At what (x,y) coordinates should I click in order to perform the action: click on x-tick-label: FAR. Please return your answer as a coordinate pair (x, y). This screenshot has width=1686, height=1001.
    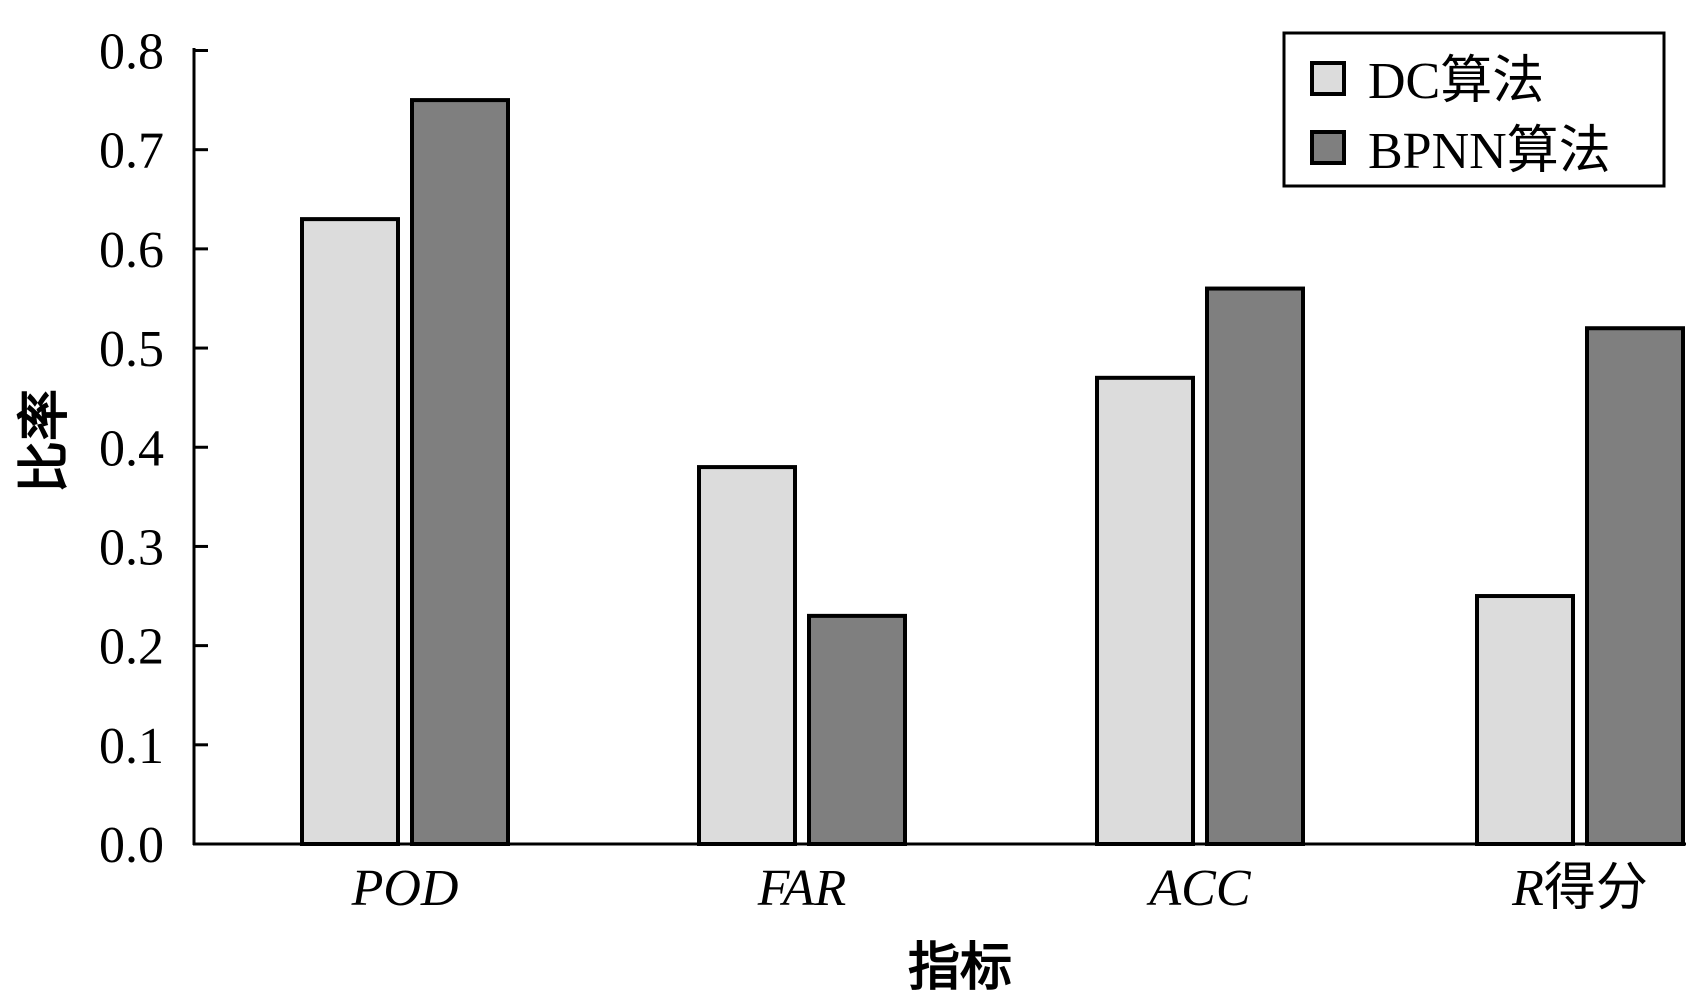
    Looking at the image, I should click on (802, 888).